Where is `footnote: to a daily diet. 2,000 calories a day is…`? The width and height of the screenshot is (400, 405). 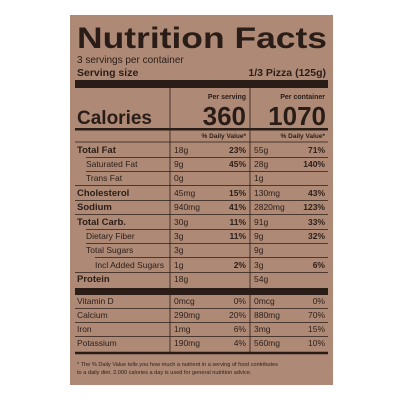
footnote: to a daily diet. 2,000 calories a day is… is located at coordinates (164, 373).